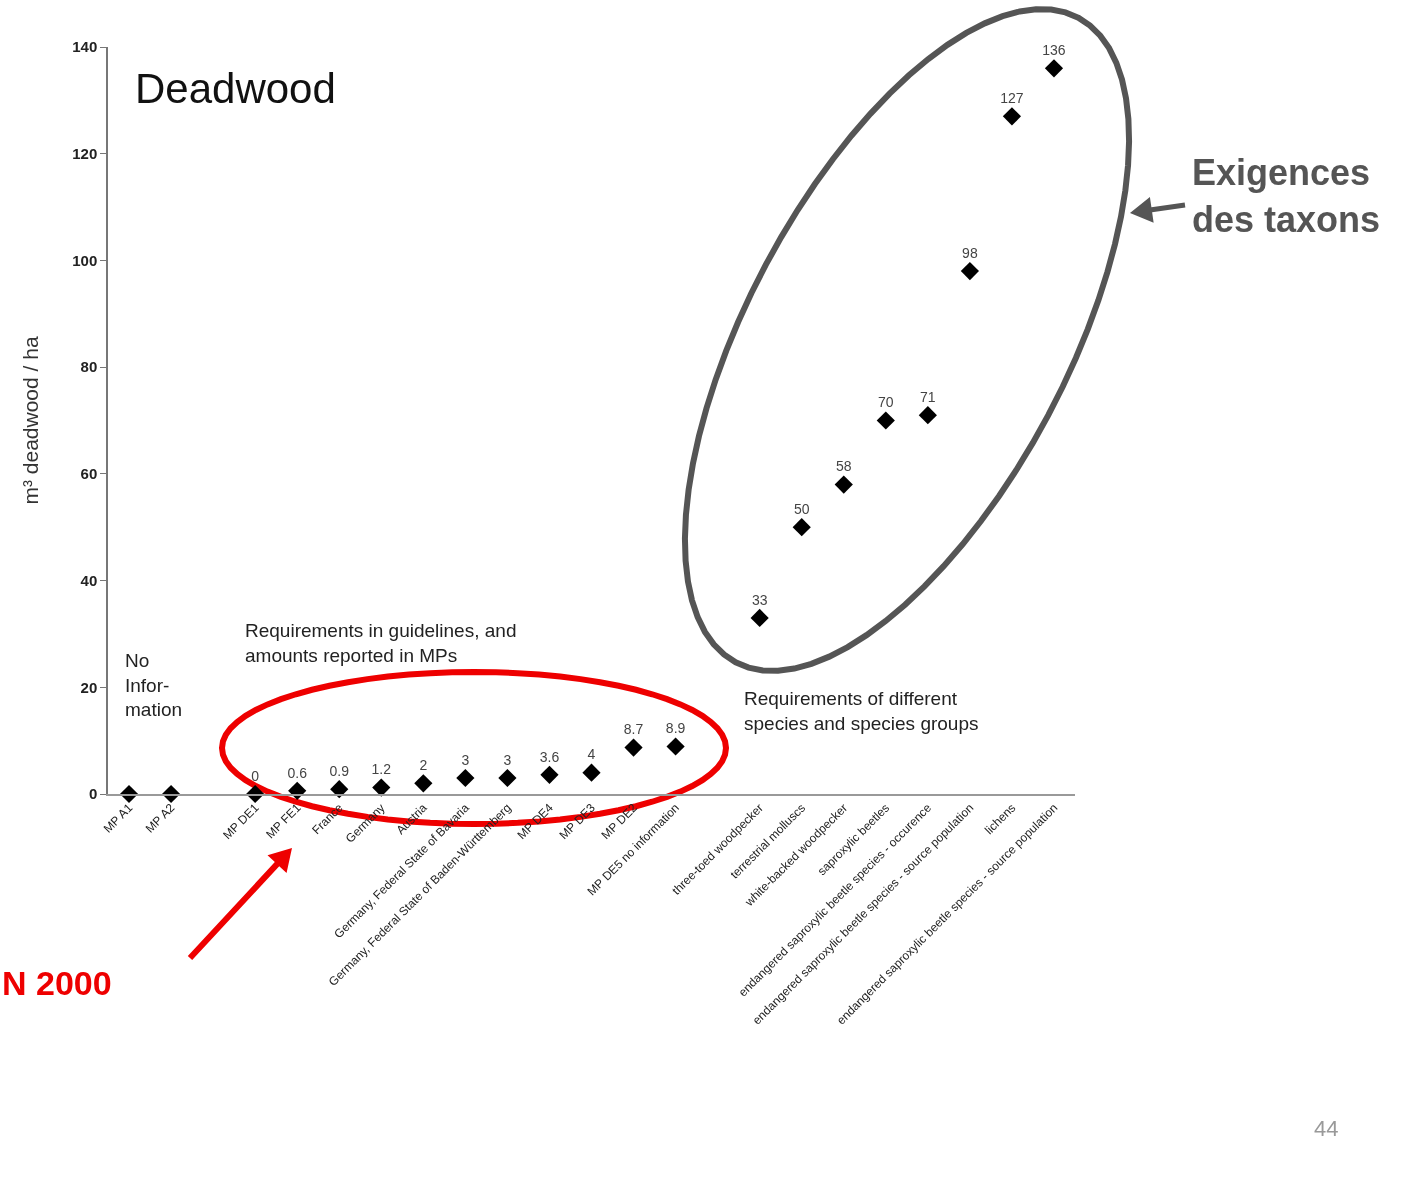 The image size is (1420, 1194). Describe the element at coordinates (1012, 98) in the screenshot. I see `data-label: 127` at that location.